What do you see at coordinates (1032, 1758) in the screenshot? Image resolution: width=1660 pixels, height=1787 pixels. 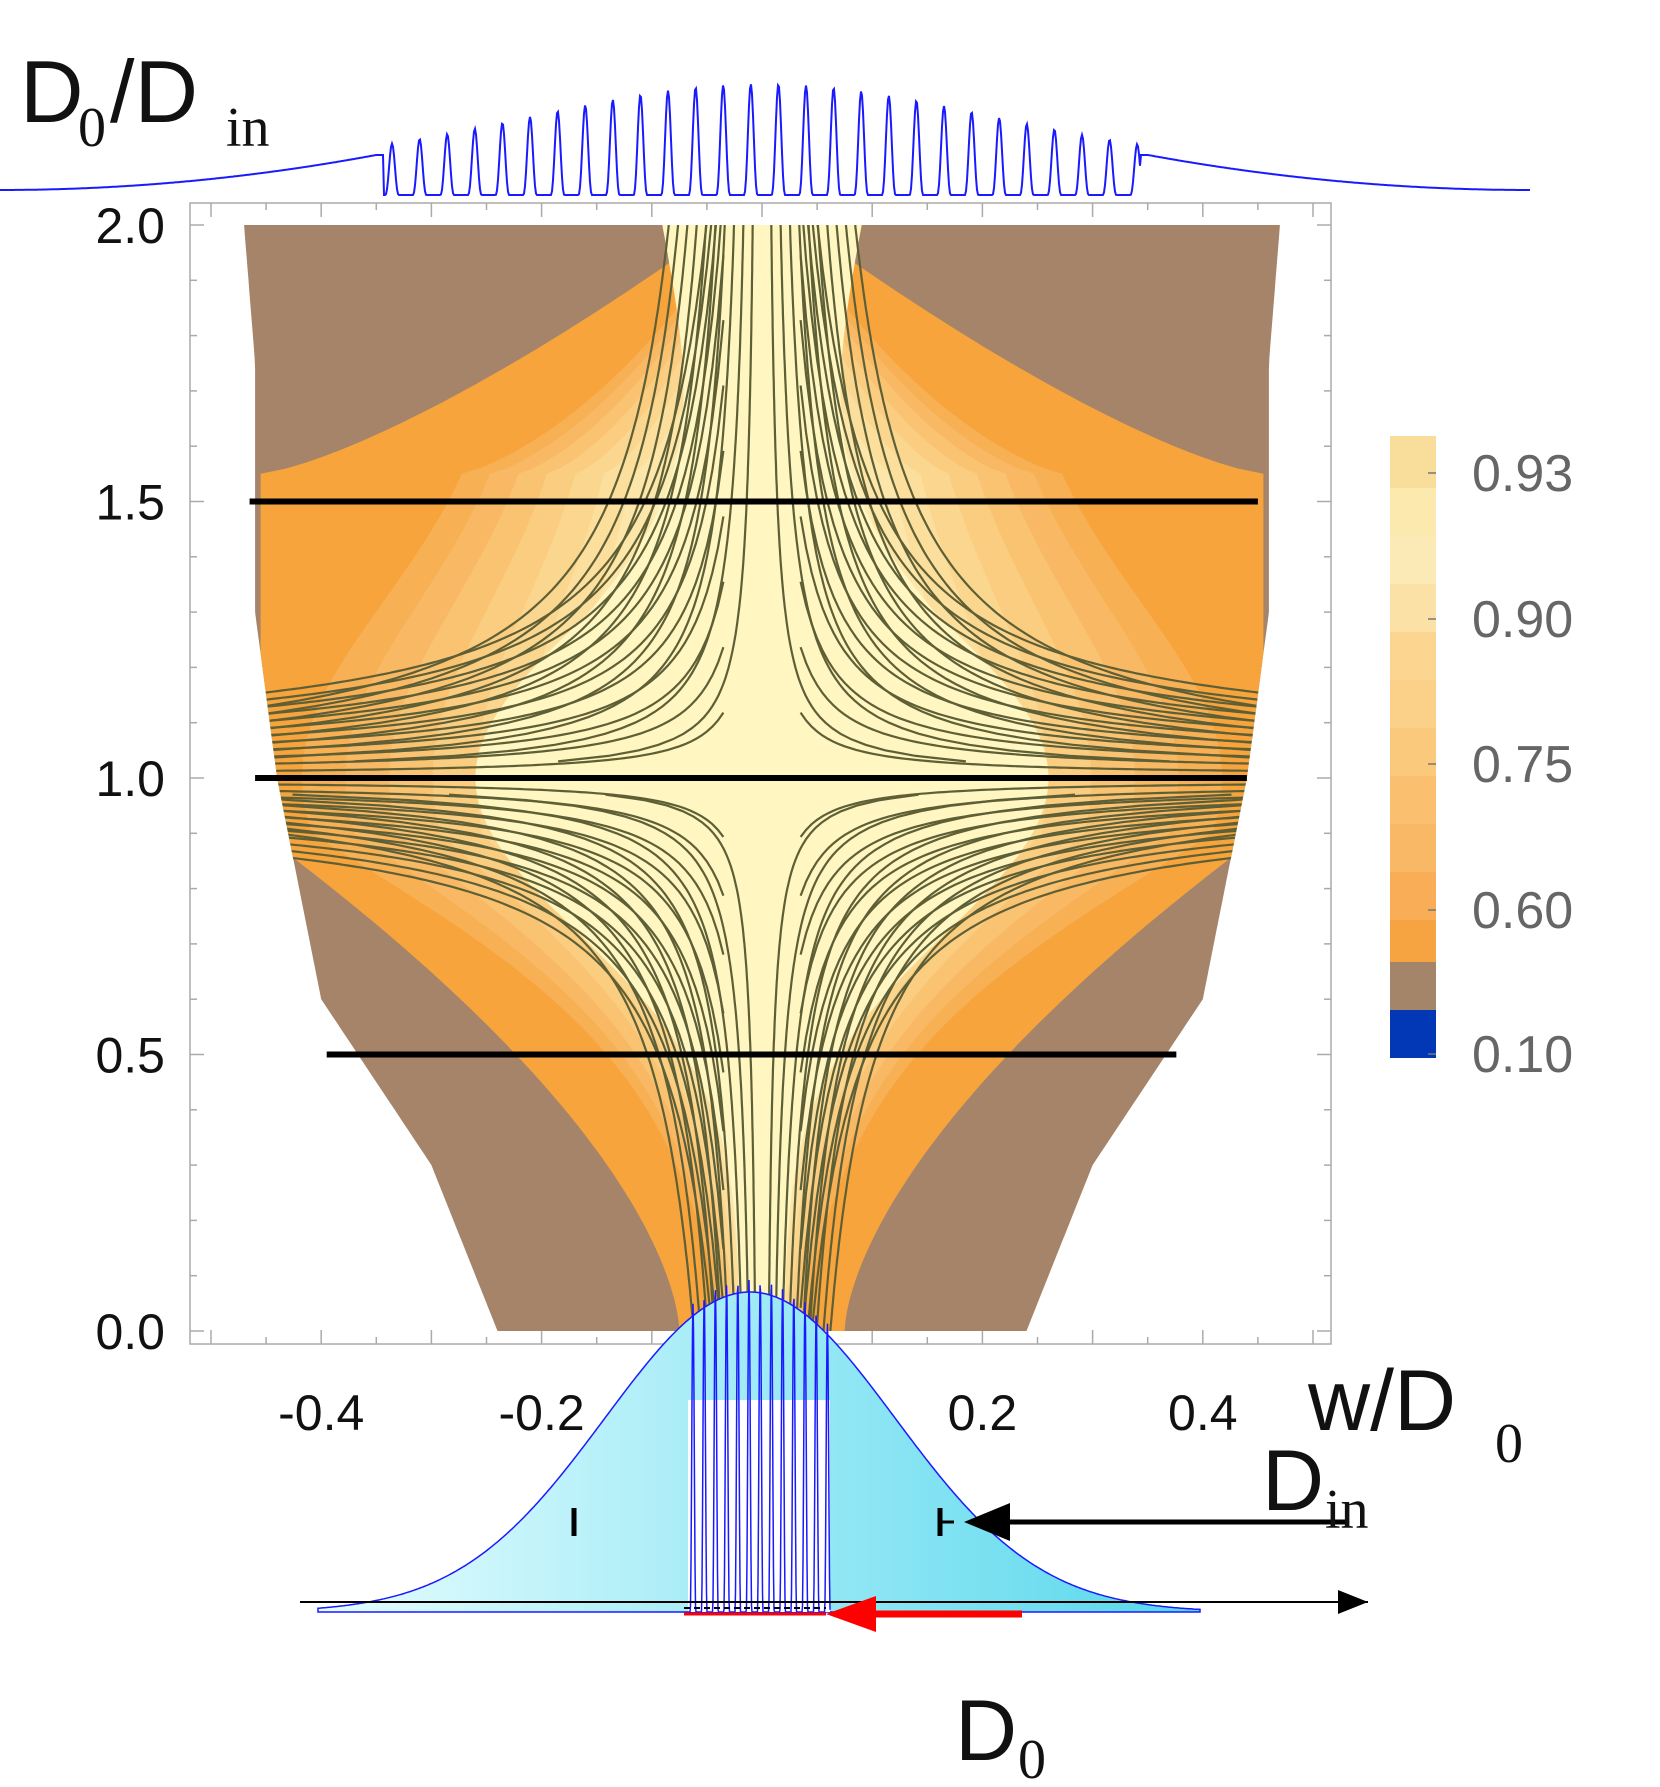 I see `d0-label-sub: 0` at bounding box center [1032, 1758].